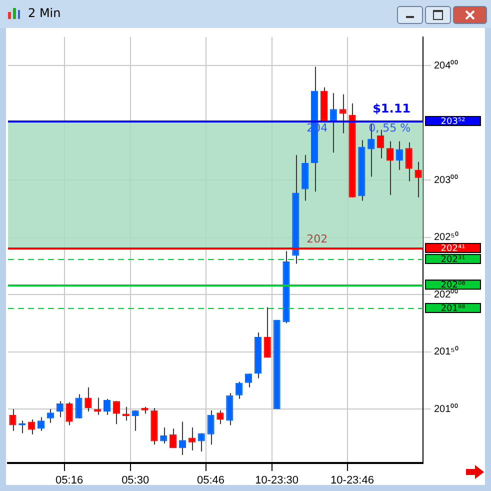 The image size is (491, 491). Describe the element at coordinates (453, 121) in the screenshot. I see `ref-line-label: 203⁵²` at that location.